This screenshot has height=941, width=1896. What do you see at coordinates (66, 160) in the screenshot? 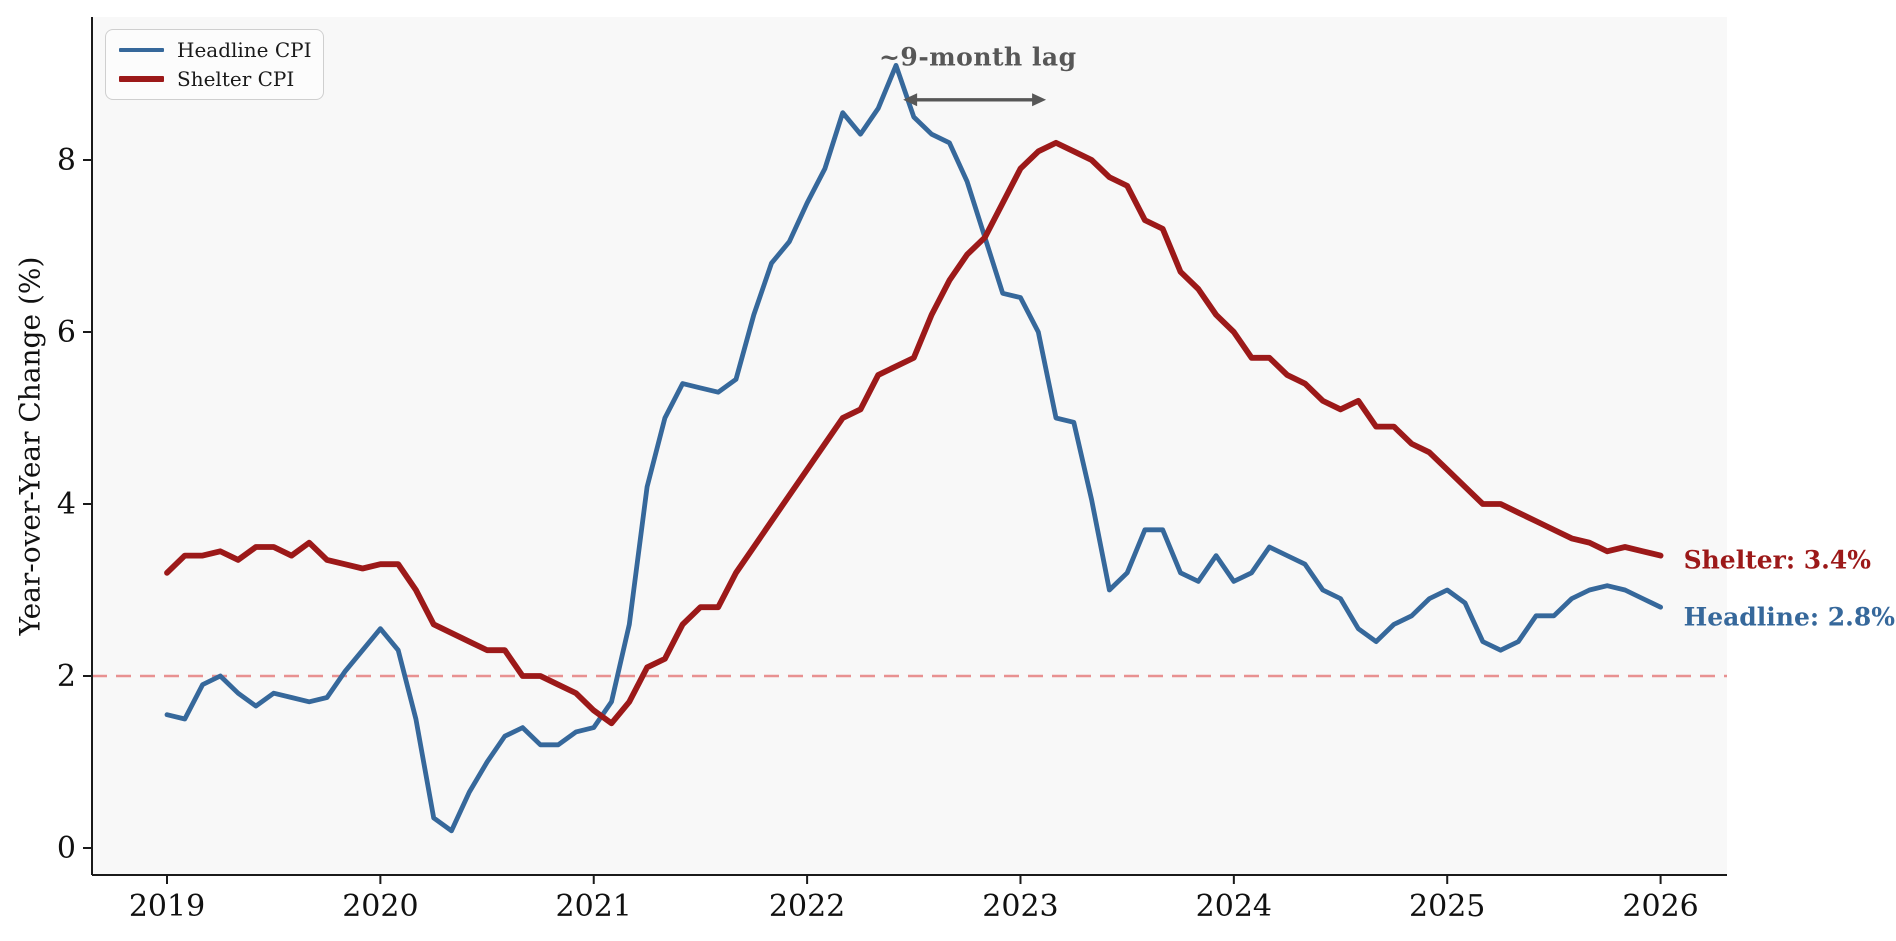
I see `y-tick-label: 8` at bounding box center [66, 160].